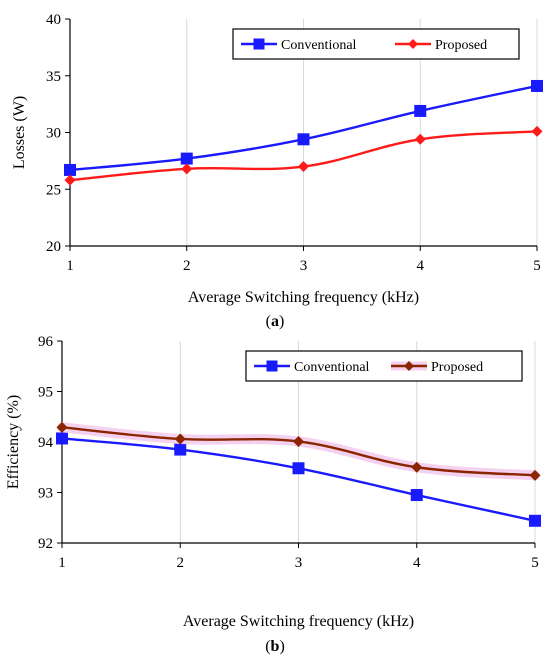  What do you see at coordinates (46, 342) in the screenshot?
I see `y-tick-label: 96` at bounding box center [46, 342].